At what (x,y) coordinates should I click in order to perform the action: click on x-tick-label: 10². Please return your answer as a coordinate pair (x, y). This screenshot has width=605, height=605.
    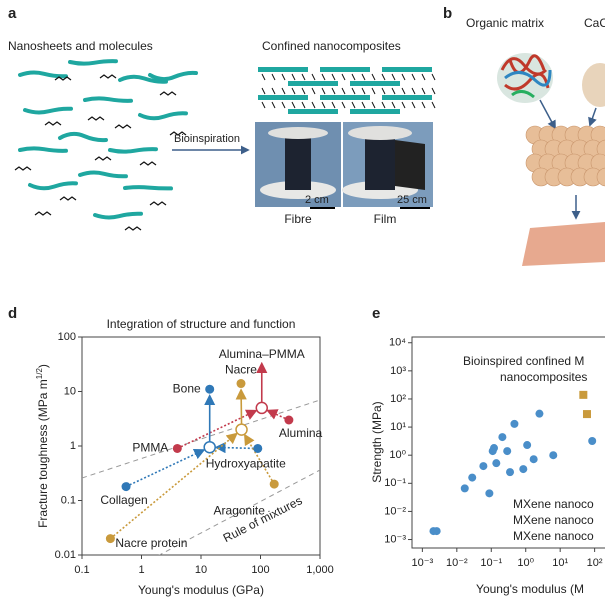
    Looking at the image, I should click on (595, 563).